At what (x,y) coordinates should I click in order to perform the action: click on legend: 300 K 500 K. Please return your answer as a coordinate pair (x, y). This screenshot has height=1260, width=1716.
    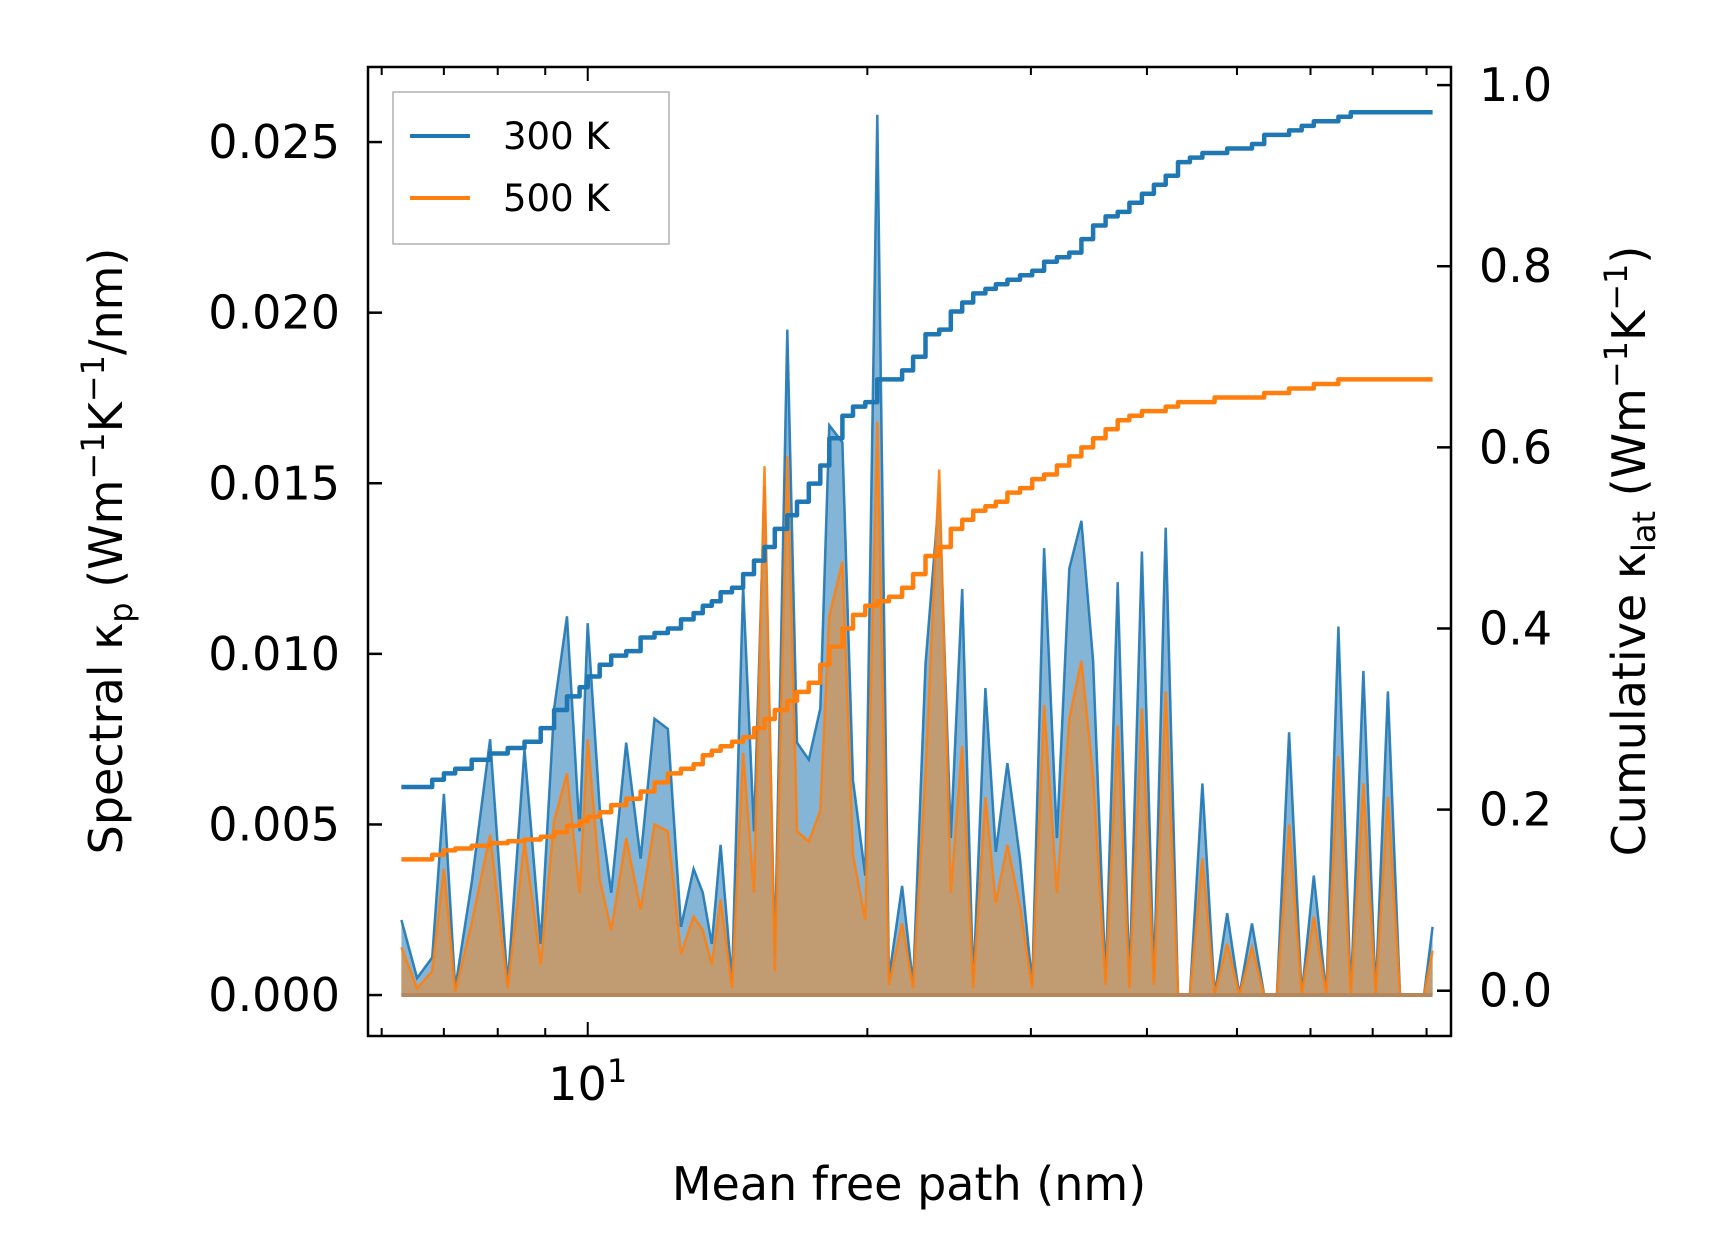
    Looking at the image, I should click on (531, 168).